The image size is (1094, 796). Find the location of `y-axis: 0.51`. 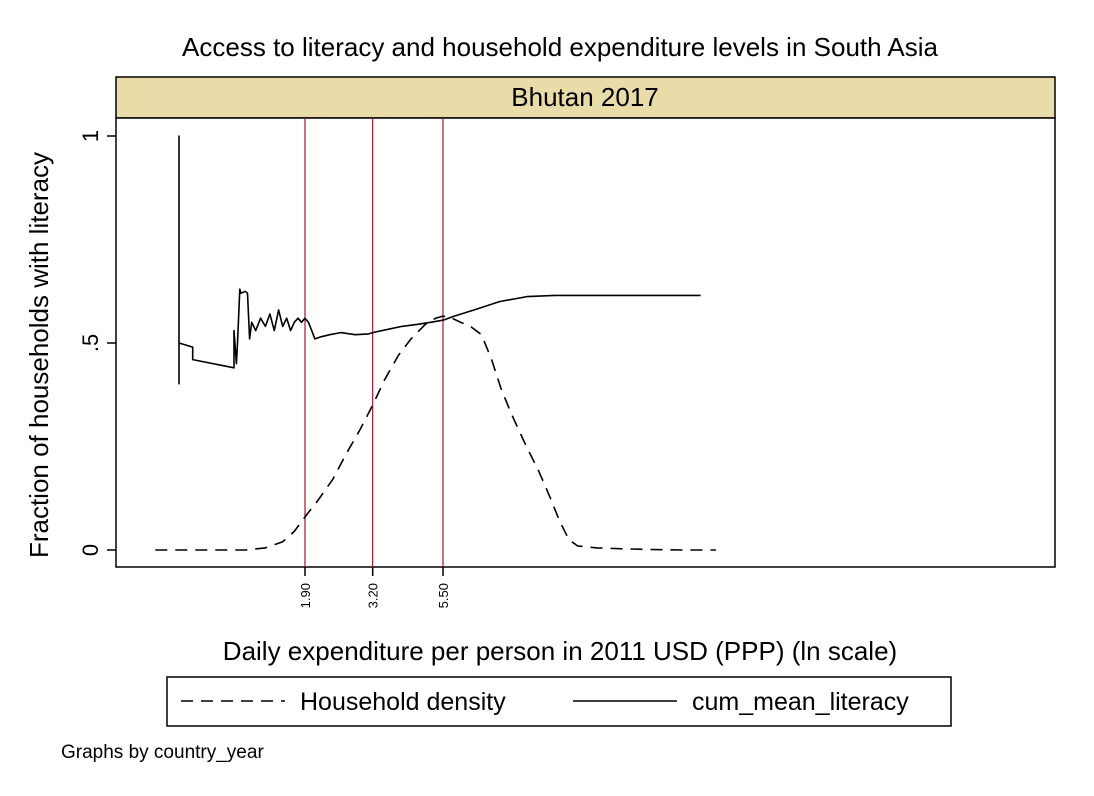

y-axis: 0.51 is located at coordinates (97, 343).